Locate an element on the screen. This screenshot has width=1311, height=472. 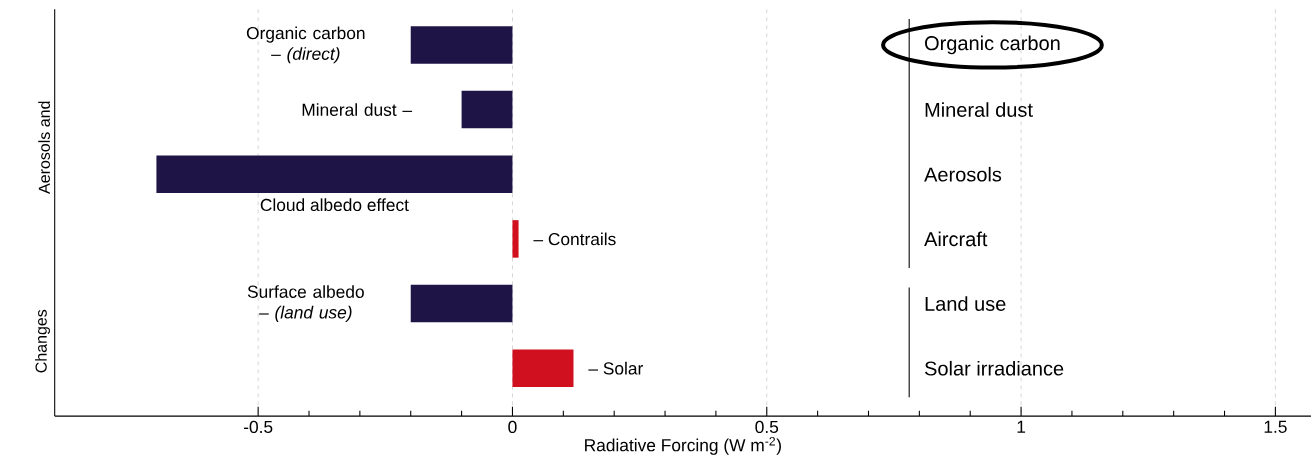
annotation: Aerosols is located at coordinates (963, 174).